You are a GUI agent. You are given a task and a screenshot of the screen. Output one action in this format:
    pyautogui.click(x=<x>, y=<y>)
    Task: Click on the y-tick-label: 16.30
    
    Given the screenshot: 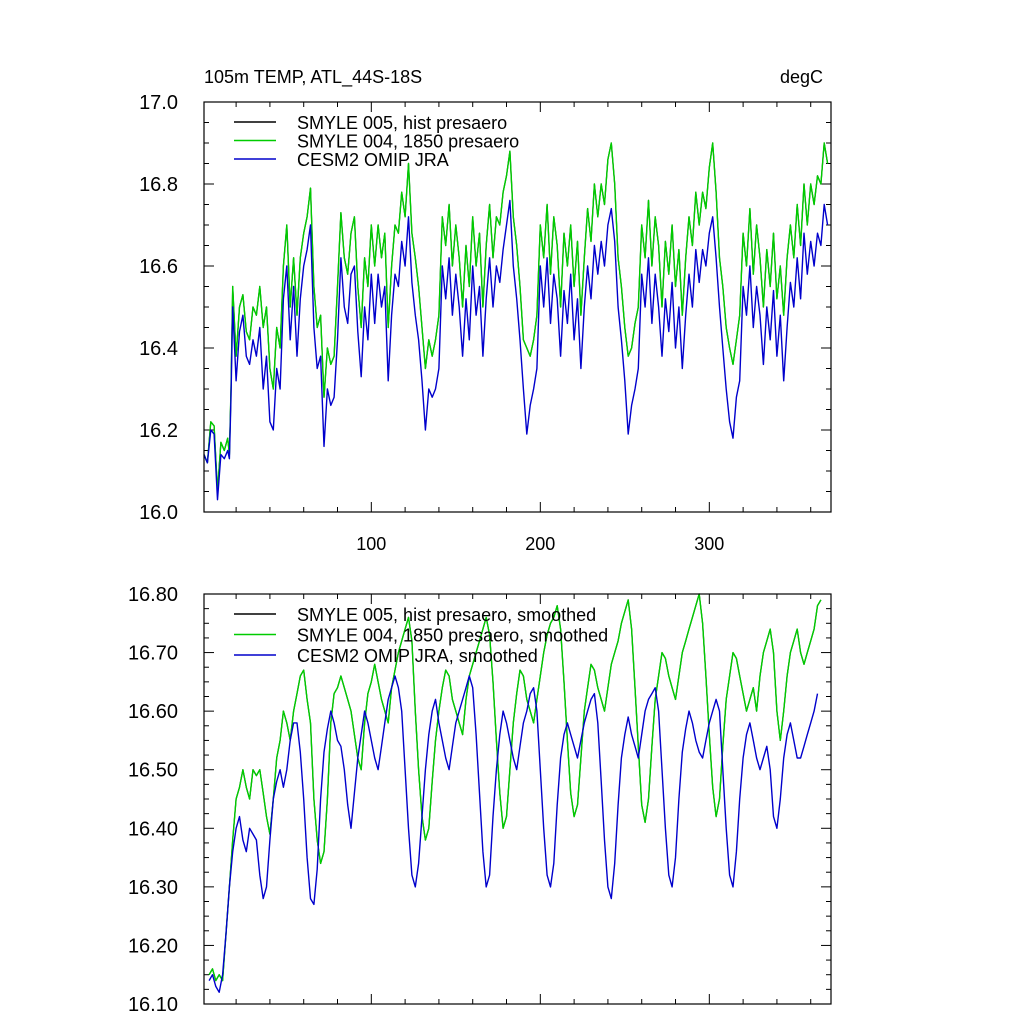 What is the action you would take?
    pyautogui.click(x=153, y=888)
    